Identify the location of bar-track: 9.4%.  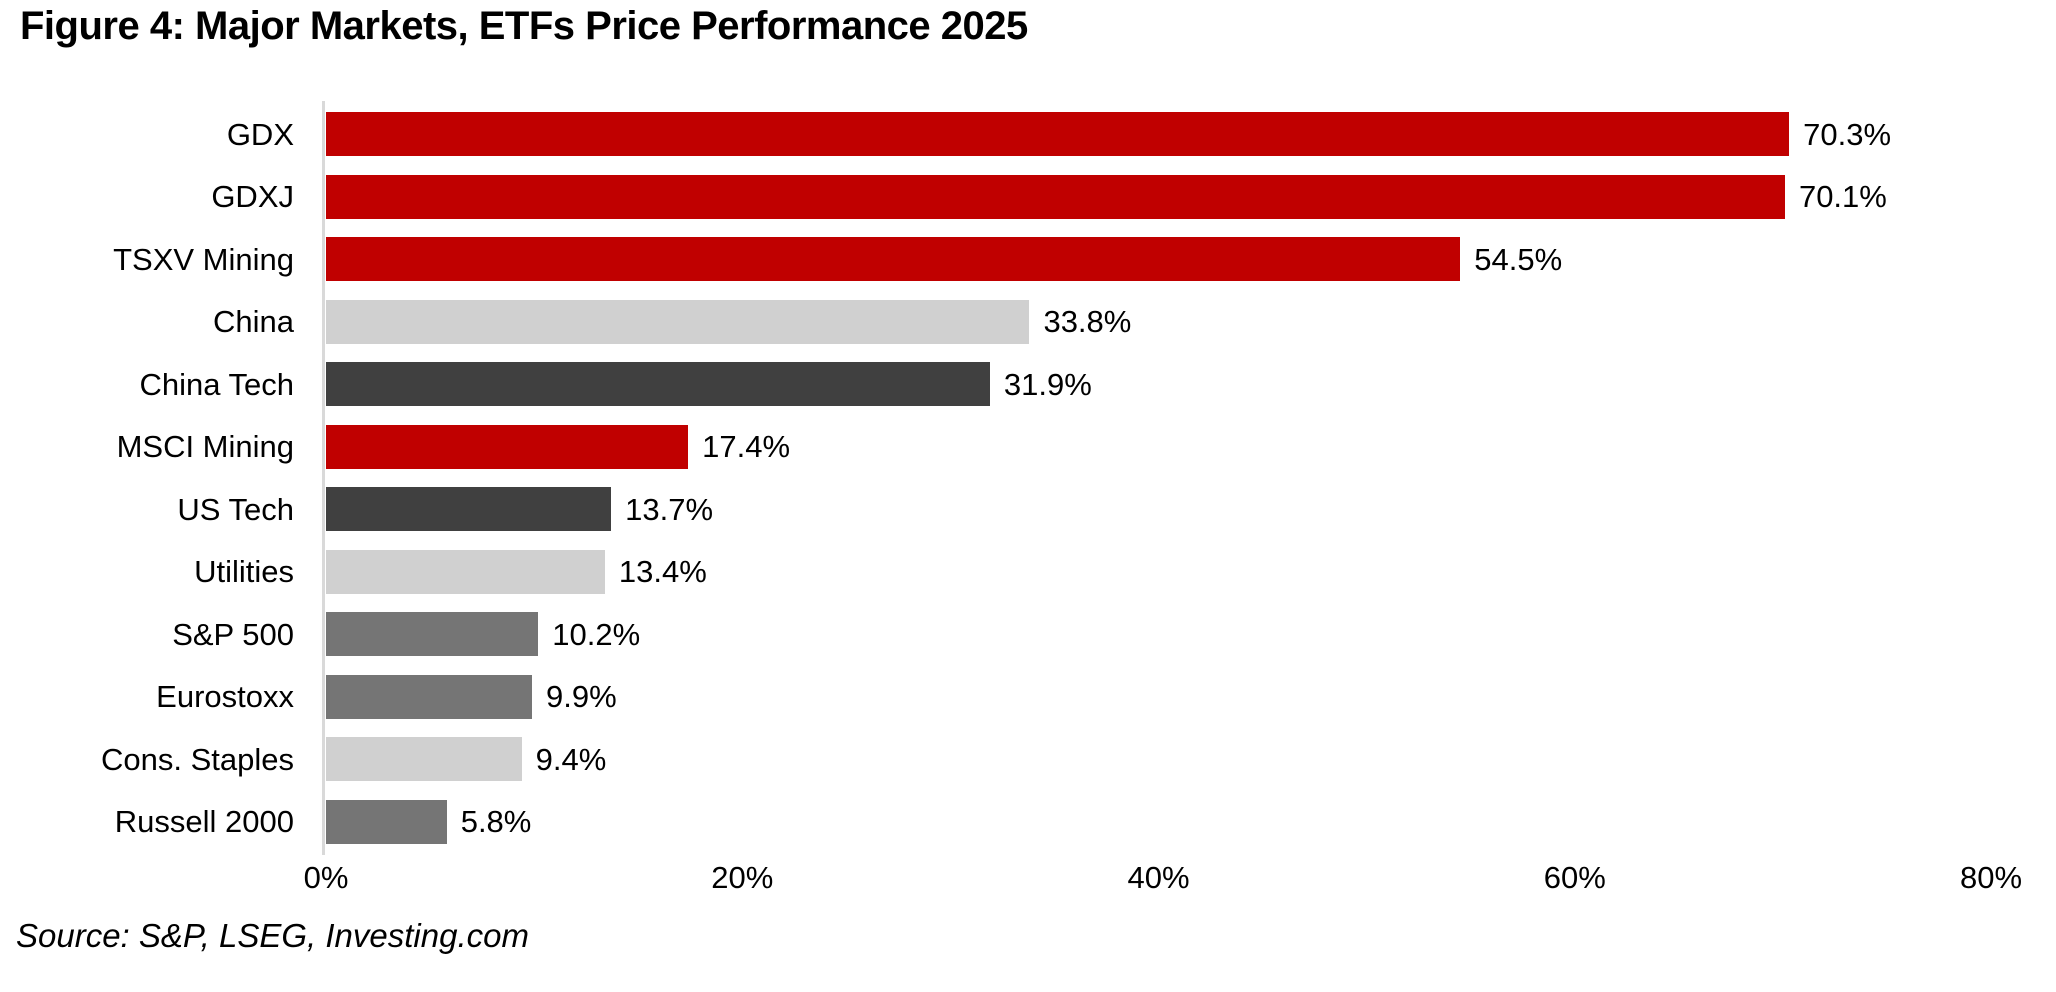
(1158, 759).